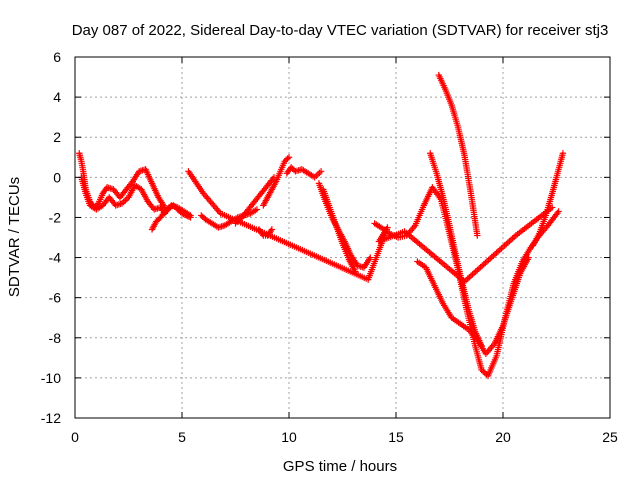  I want to click on series-late-rise, so click(548, 199).